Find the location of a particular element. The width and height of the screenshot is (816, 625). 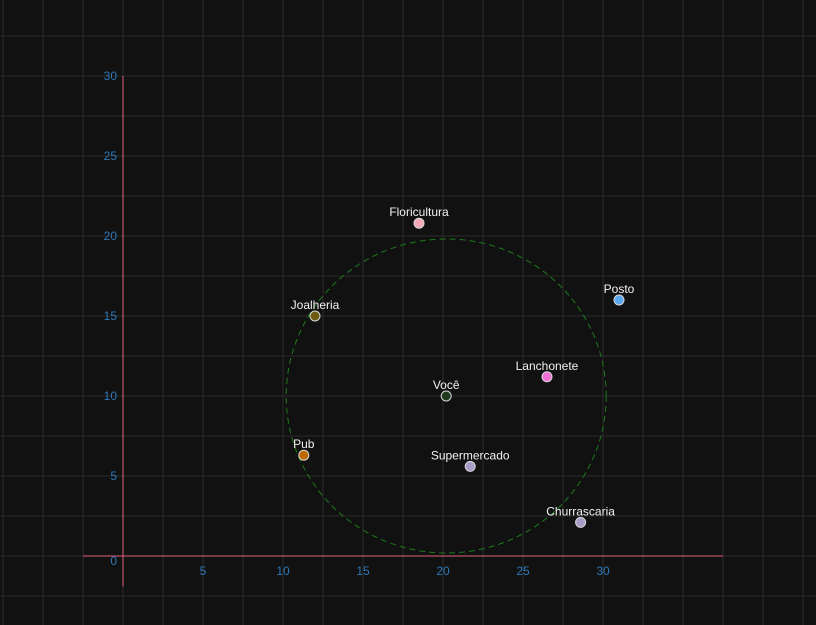

map-point: Floricultura is located at coordinates (419, 217).